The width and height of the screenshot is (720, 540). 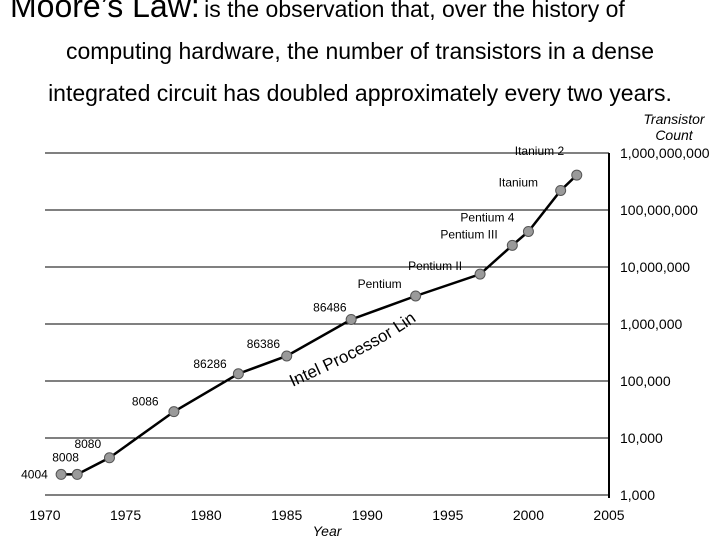 I want to click on y-axis-title-line-2: Count, so click(x=674, y=135).